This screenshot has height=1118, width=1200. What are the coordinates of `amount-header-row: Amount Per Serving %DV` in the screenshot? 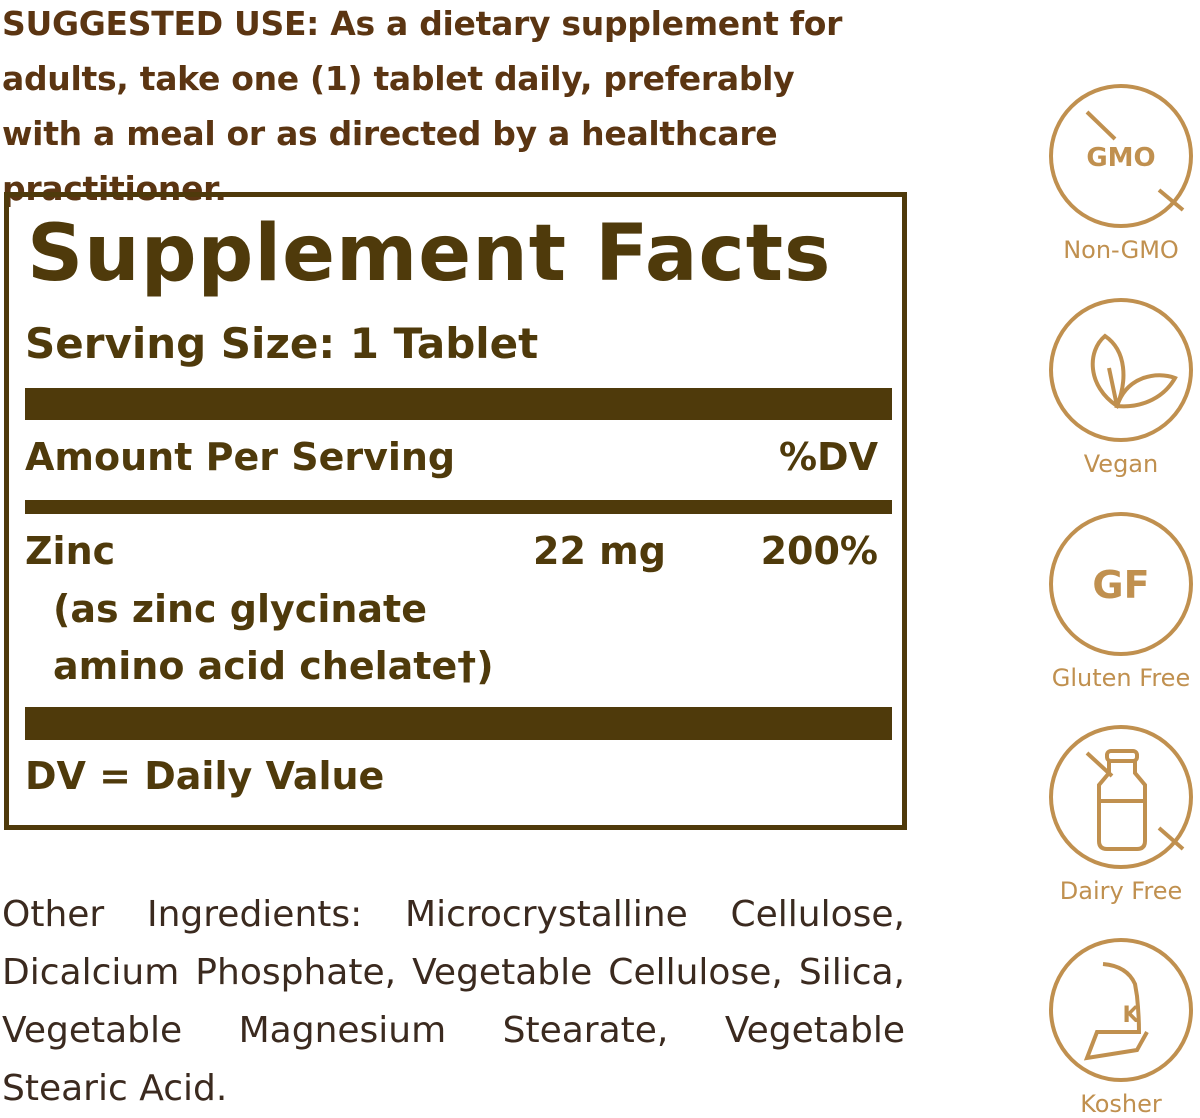 It's located at (451, 457).